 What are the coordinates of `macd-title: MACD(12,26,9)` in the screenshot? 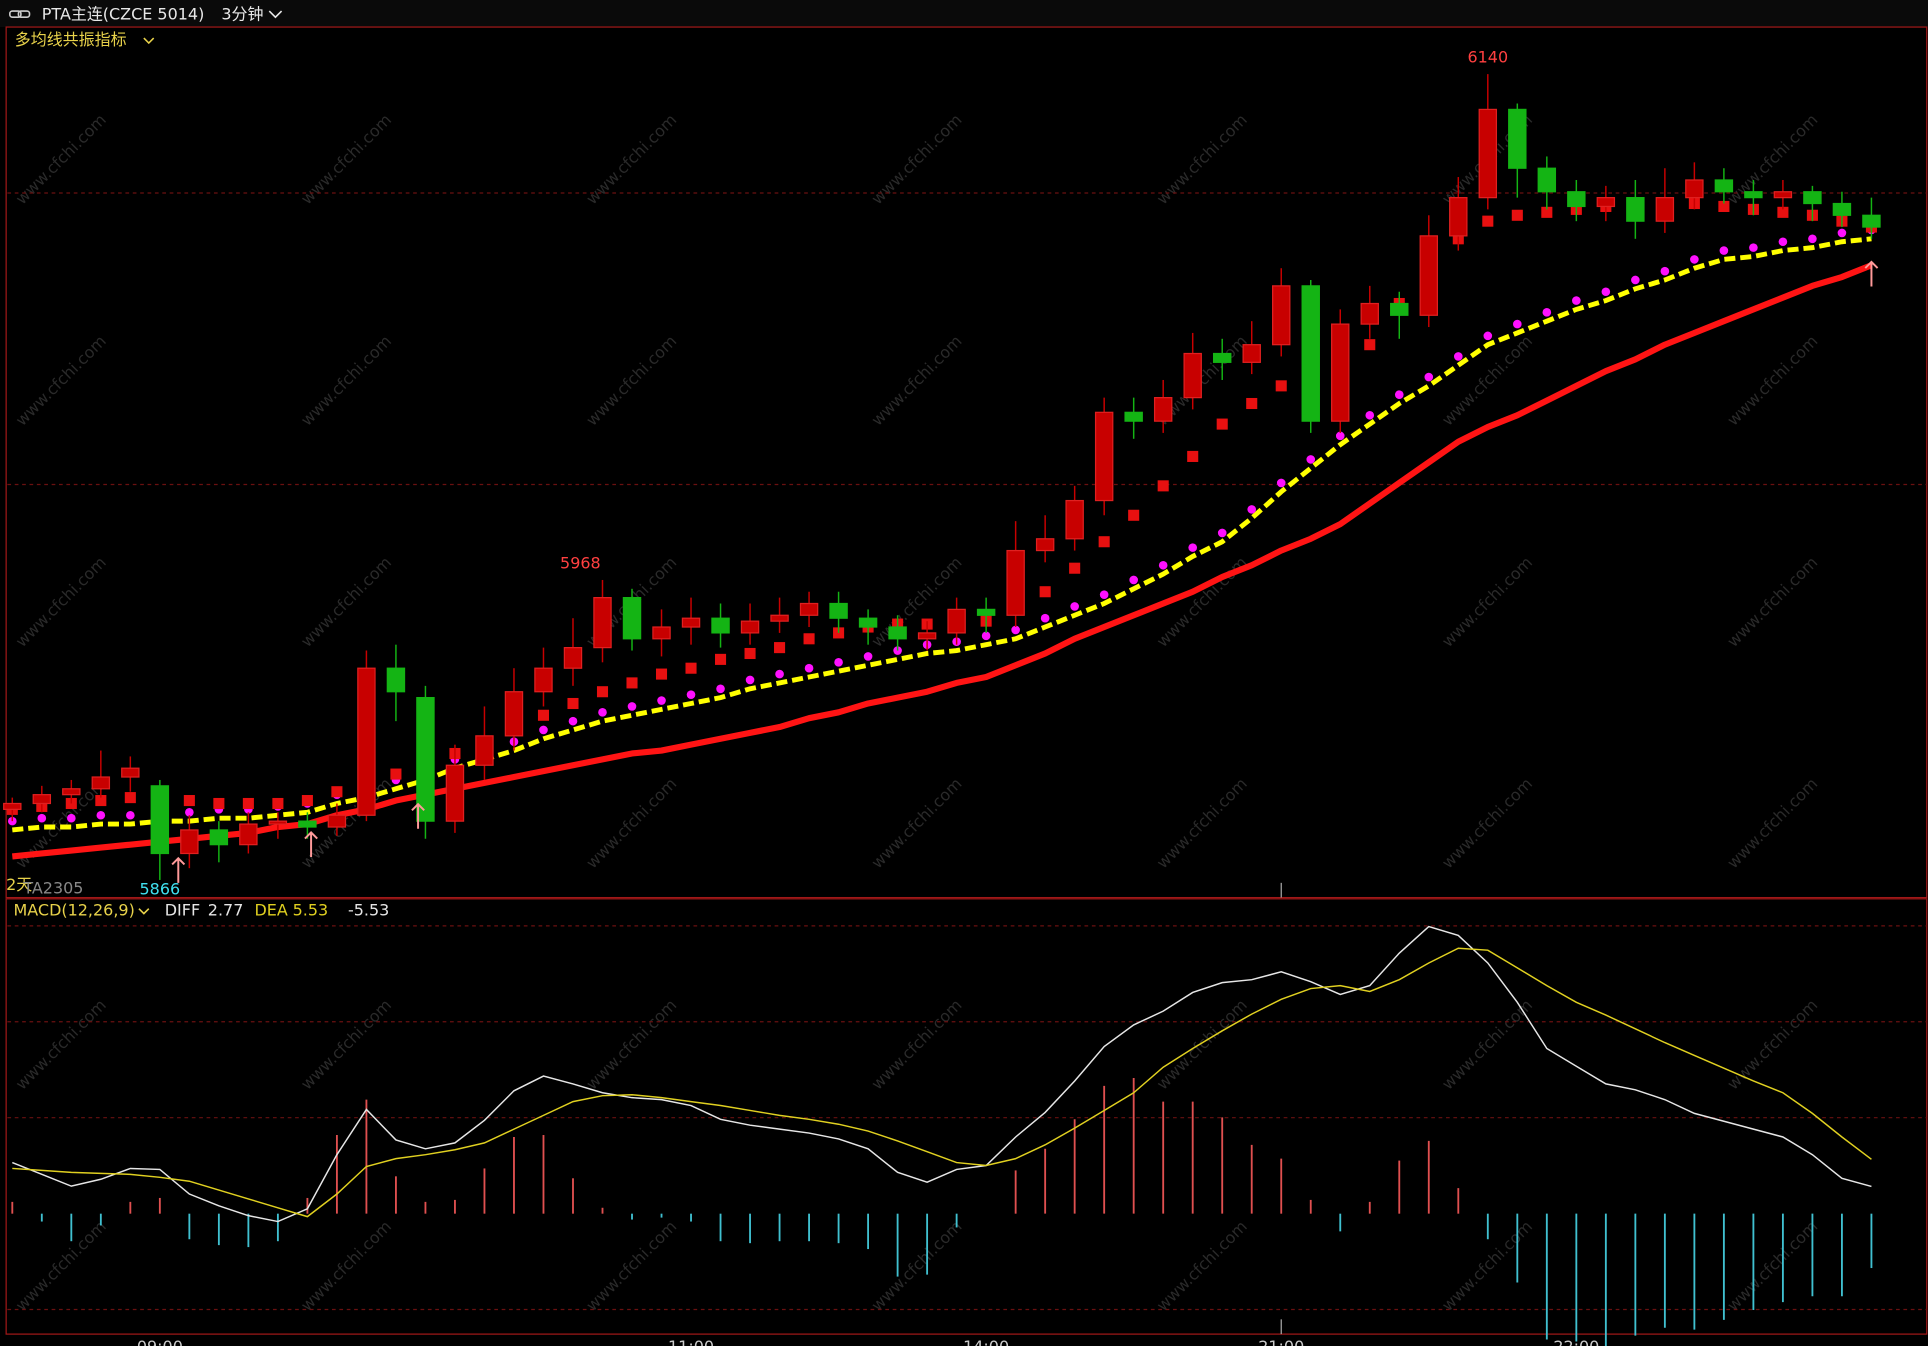 It's located at (74, 910).